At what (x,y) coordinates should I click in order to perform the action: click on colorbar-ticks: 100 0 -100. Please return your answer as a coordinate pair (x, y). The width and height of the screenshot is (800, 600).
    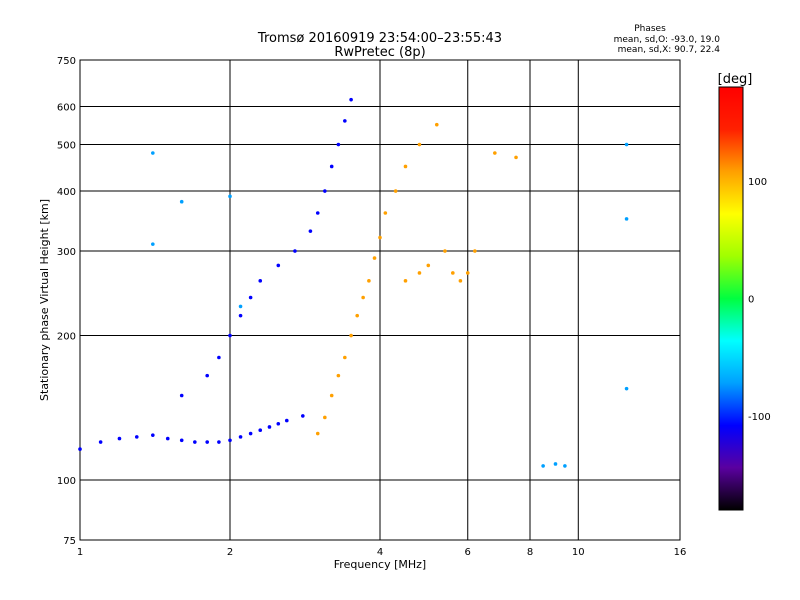
    Looking at the image, I should click on (759, 300).